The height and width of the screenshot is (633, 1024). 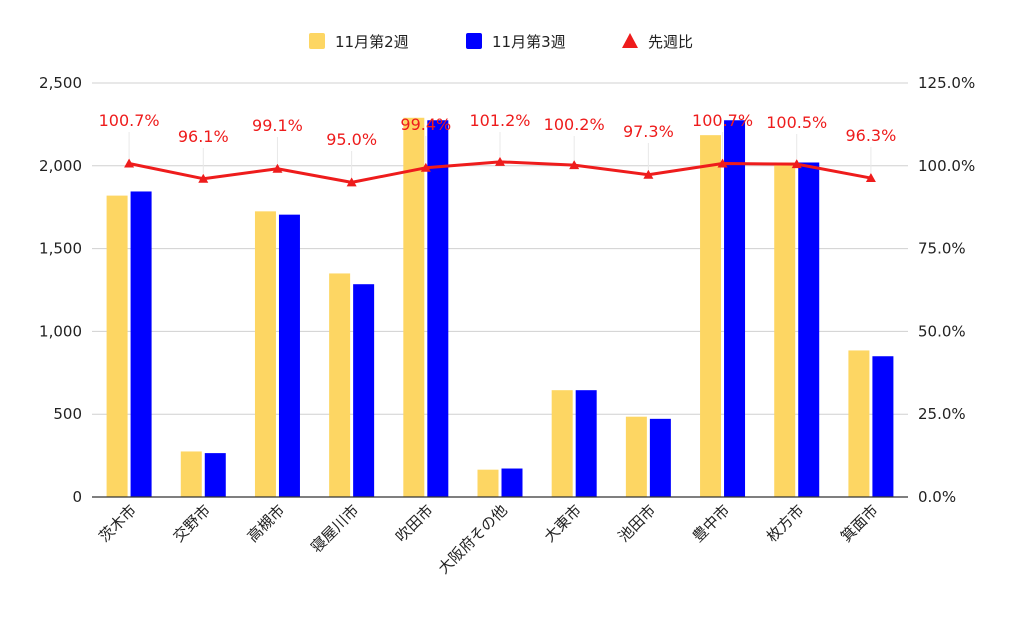 What do you see at coordinates (192, 523) in the screenshot?
I see `x-tick-label: 交野市` at bounding box center [192, 523].